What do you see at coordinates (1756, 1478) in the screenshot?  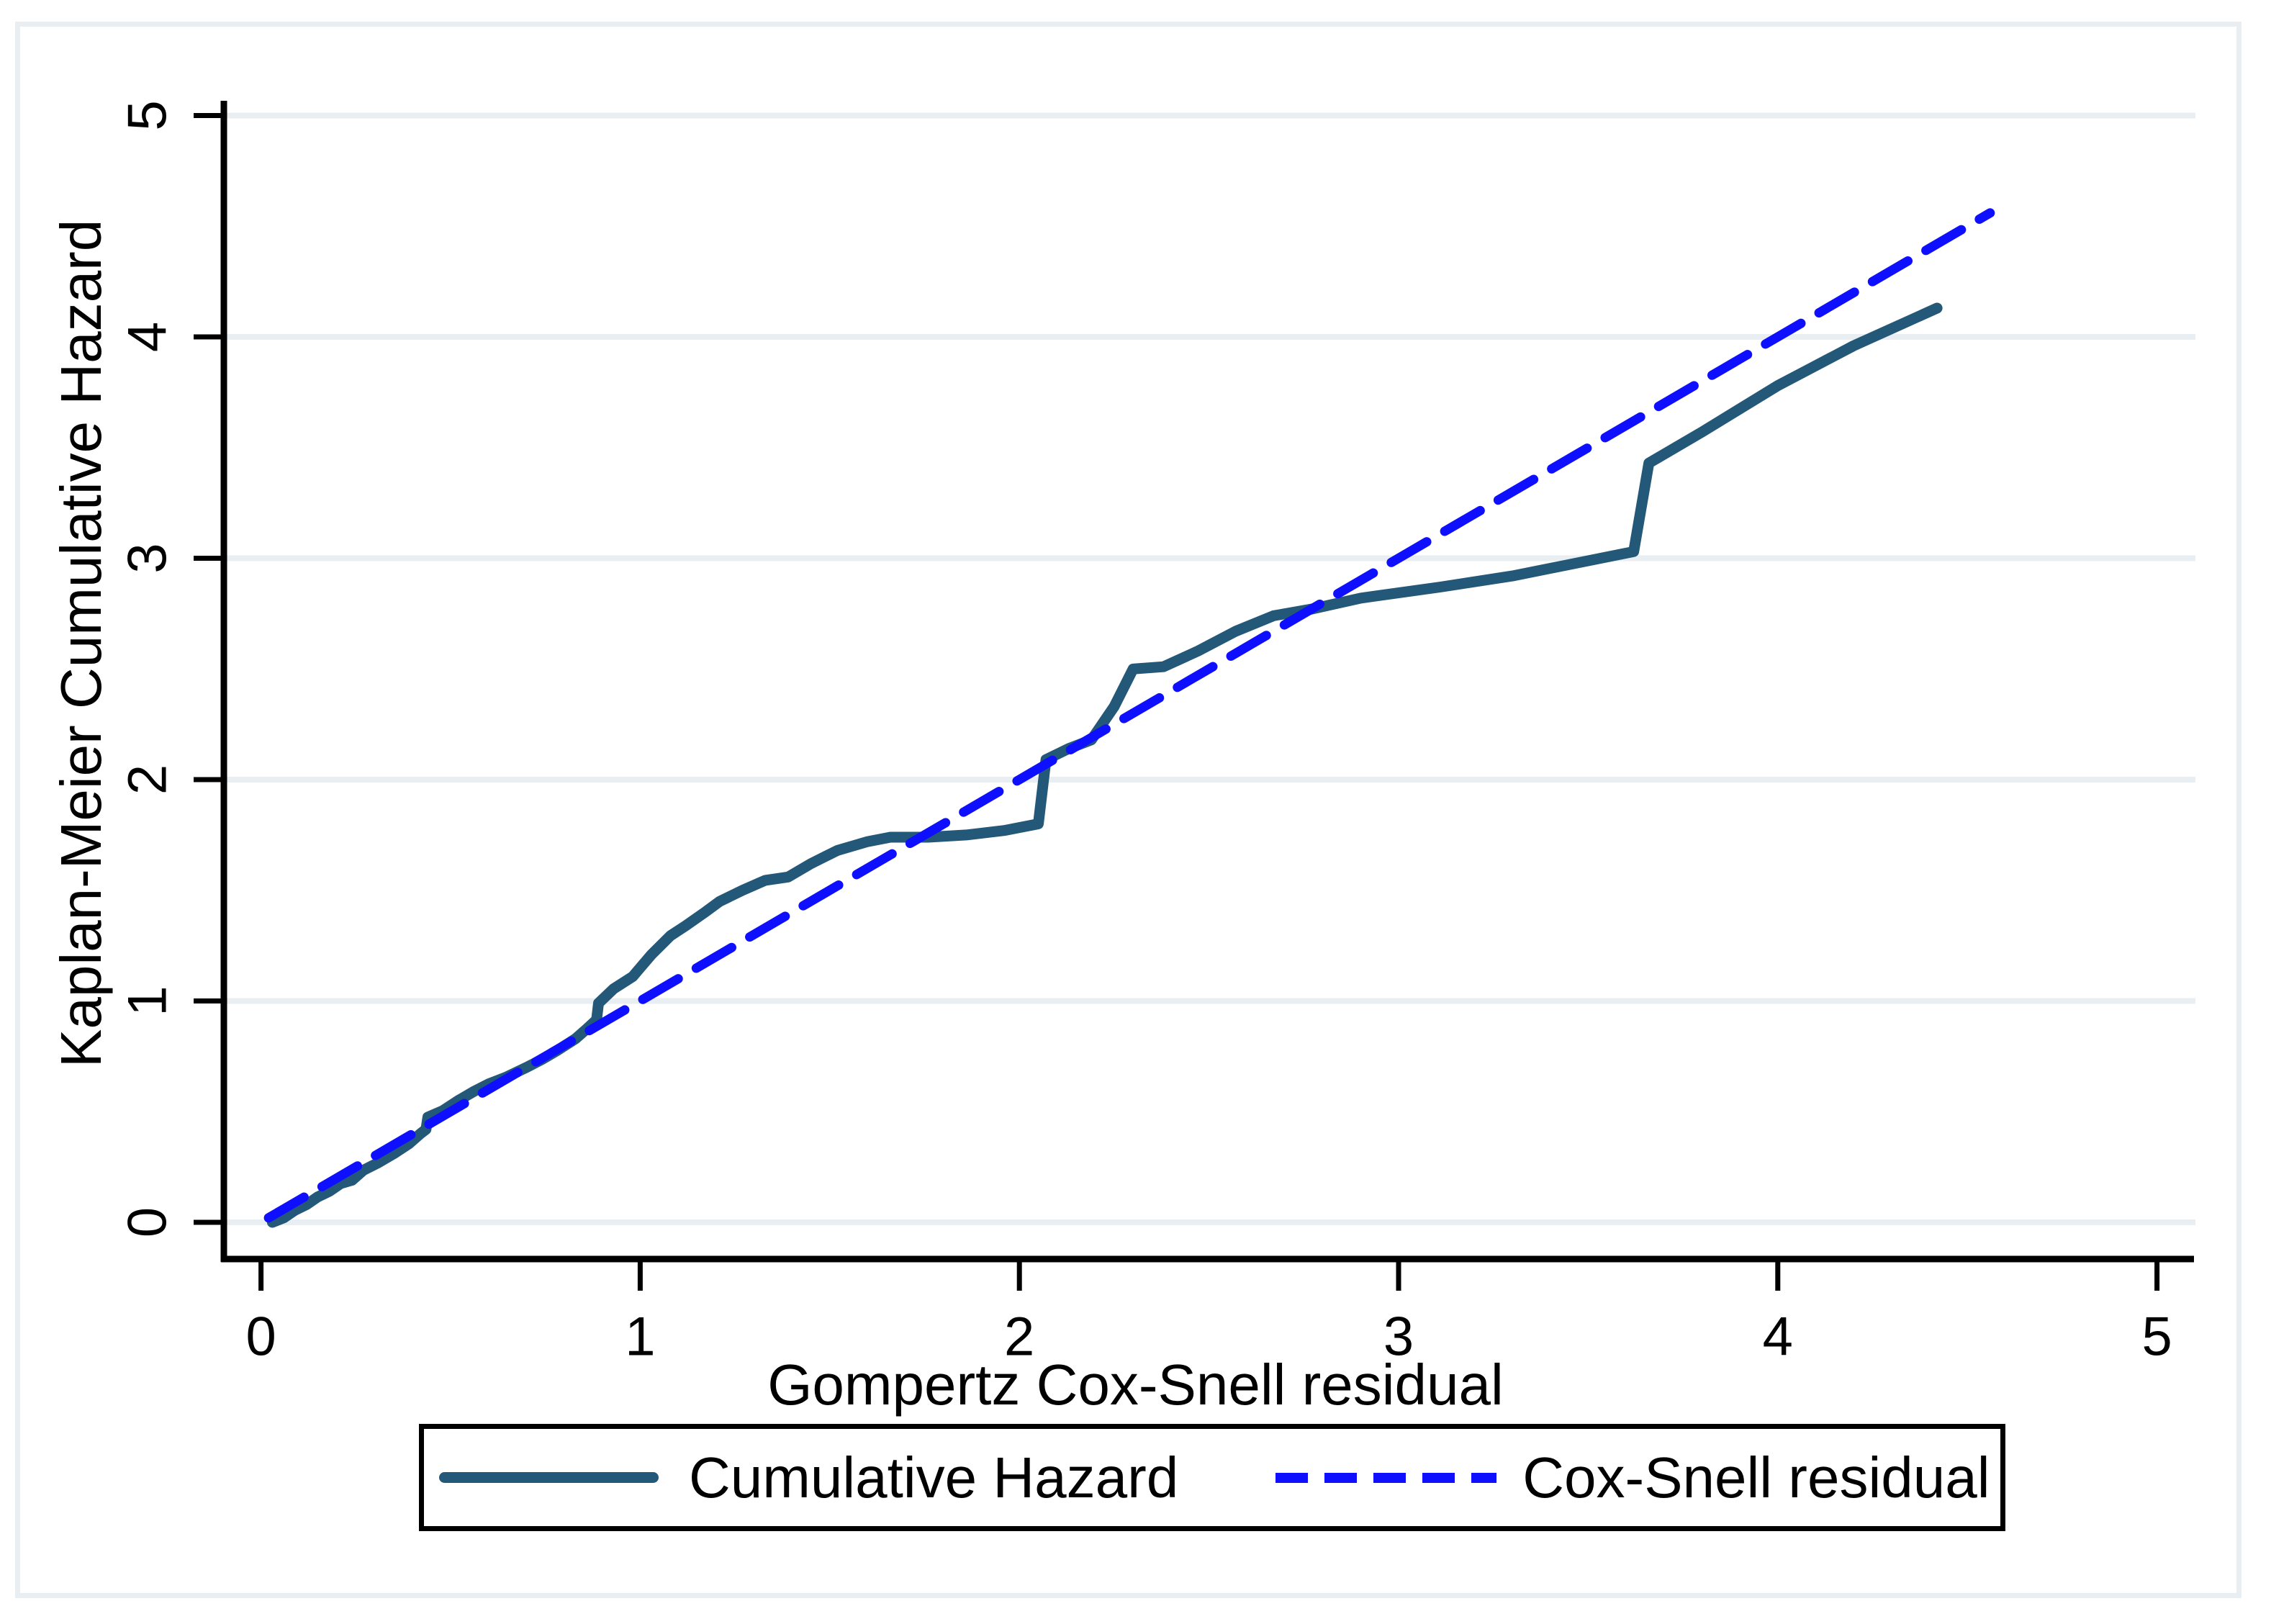 I see `legend-label-cox-snell-residual: Cox-Snell residual` at bounding box center [1756, 1478].